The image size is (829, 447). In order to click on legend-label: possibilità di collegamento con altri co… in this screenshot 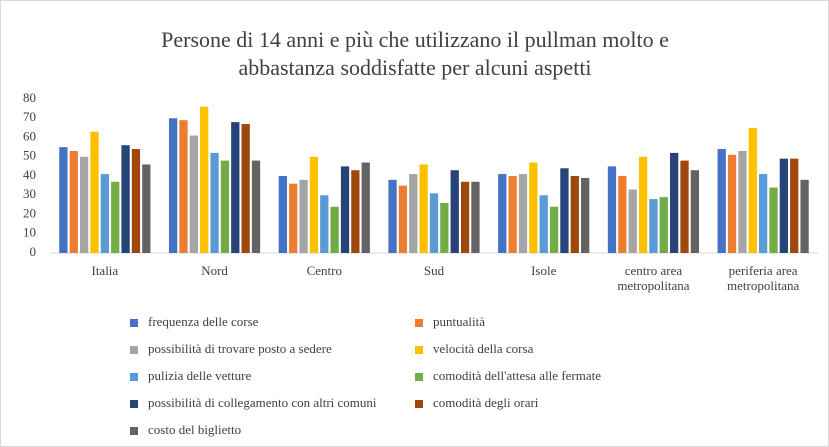, I will do `click(262, 402)`.